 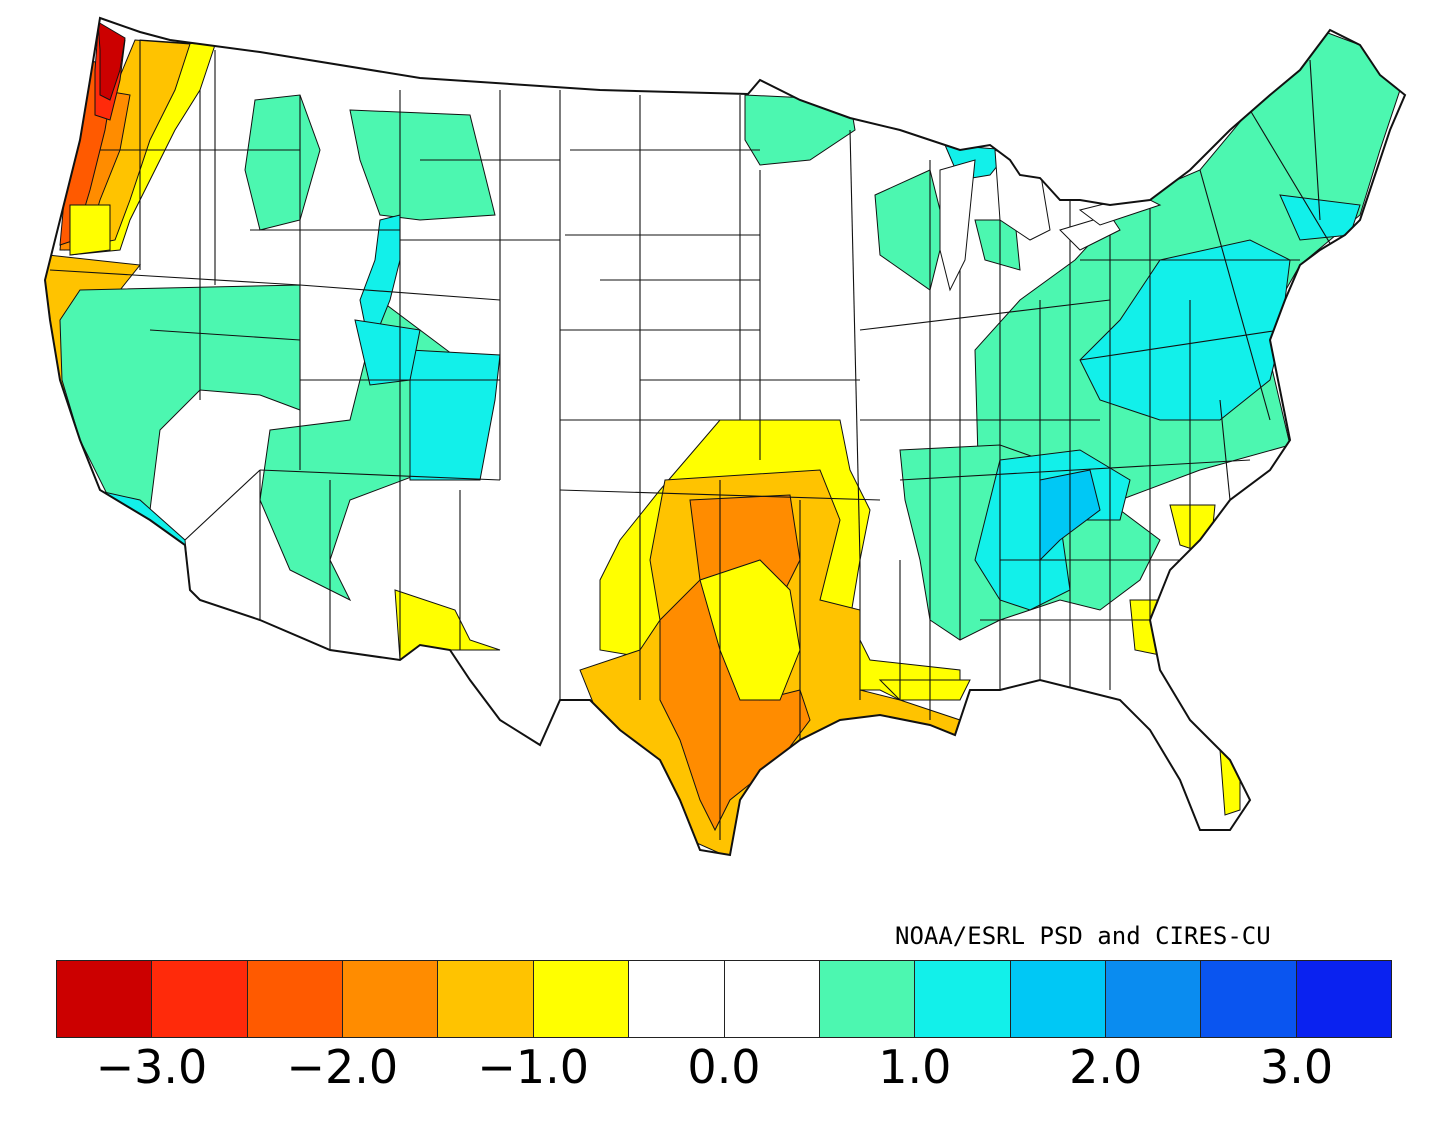 I want to click on data-source-credit: NOAA/ESRL PSD and CIRES-CU, so click(x=1083, y=936).